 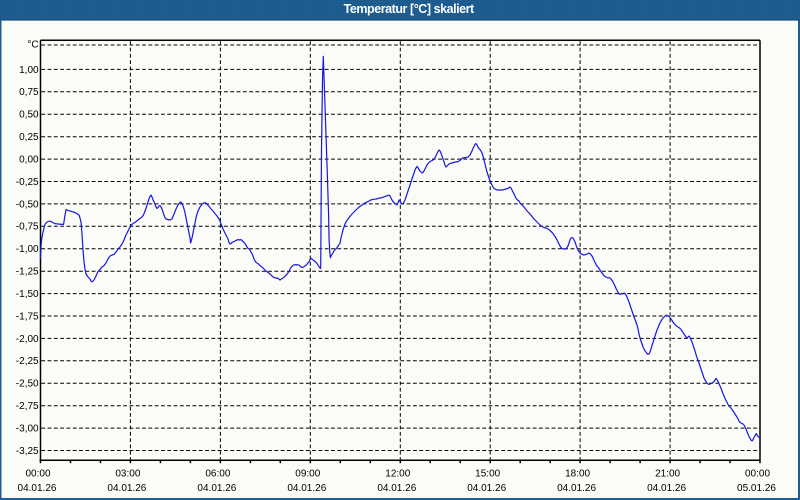 What do you see at coordinates (27, 316) in the screenshot?
I see `svg-text: -1,75` at bounding box center [27, 316].